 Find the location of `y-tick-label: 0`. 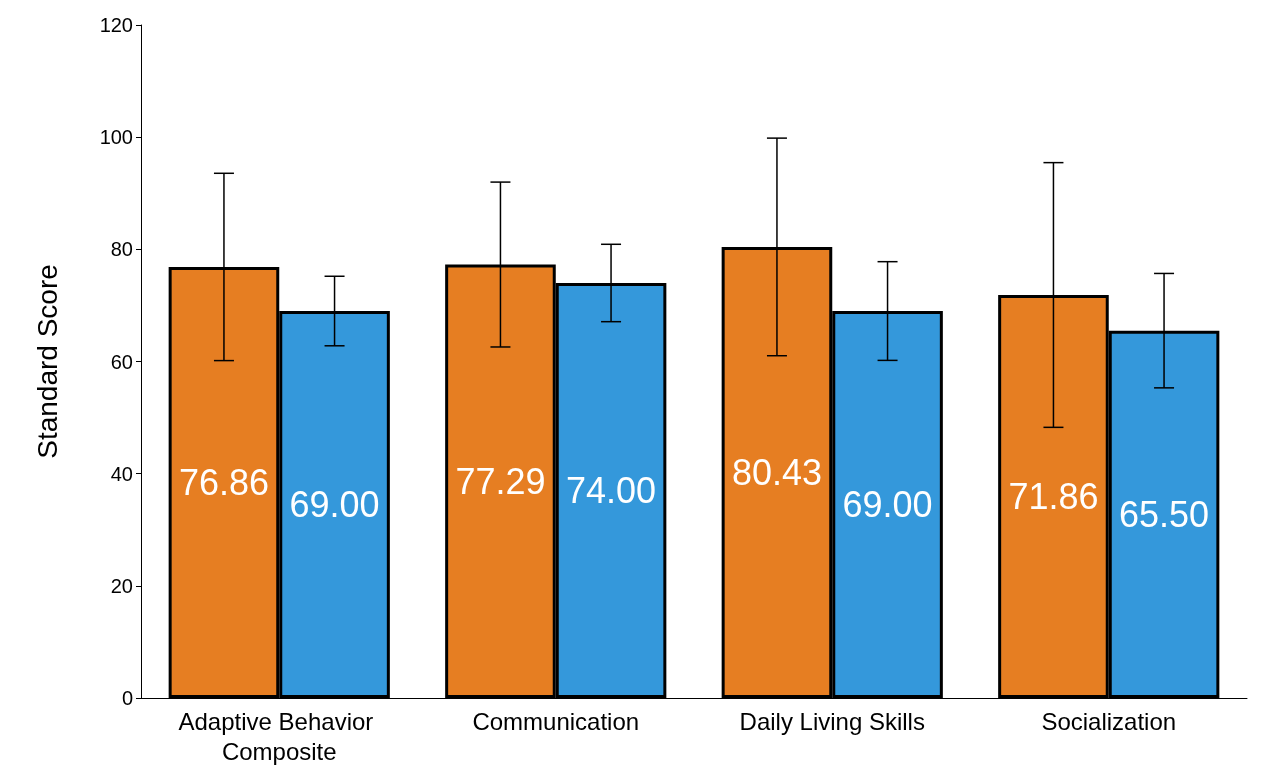

y-tick-label: 0 is located at coordinates (127, 698).